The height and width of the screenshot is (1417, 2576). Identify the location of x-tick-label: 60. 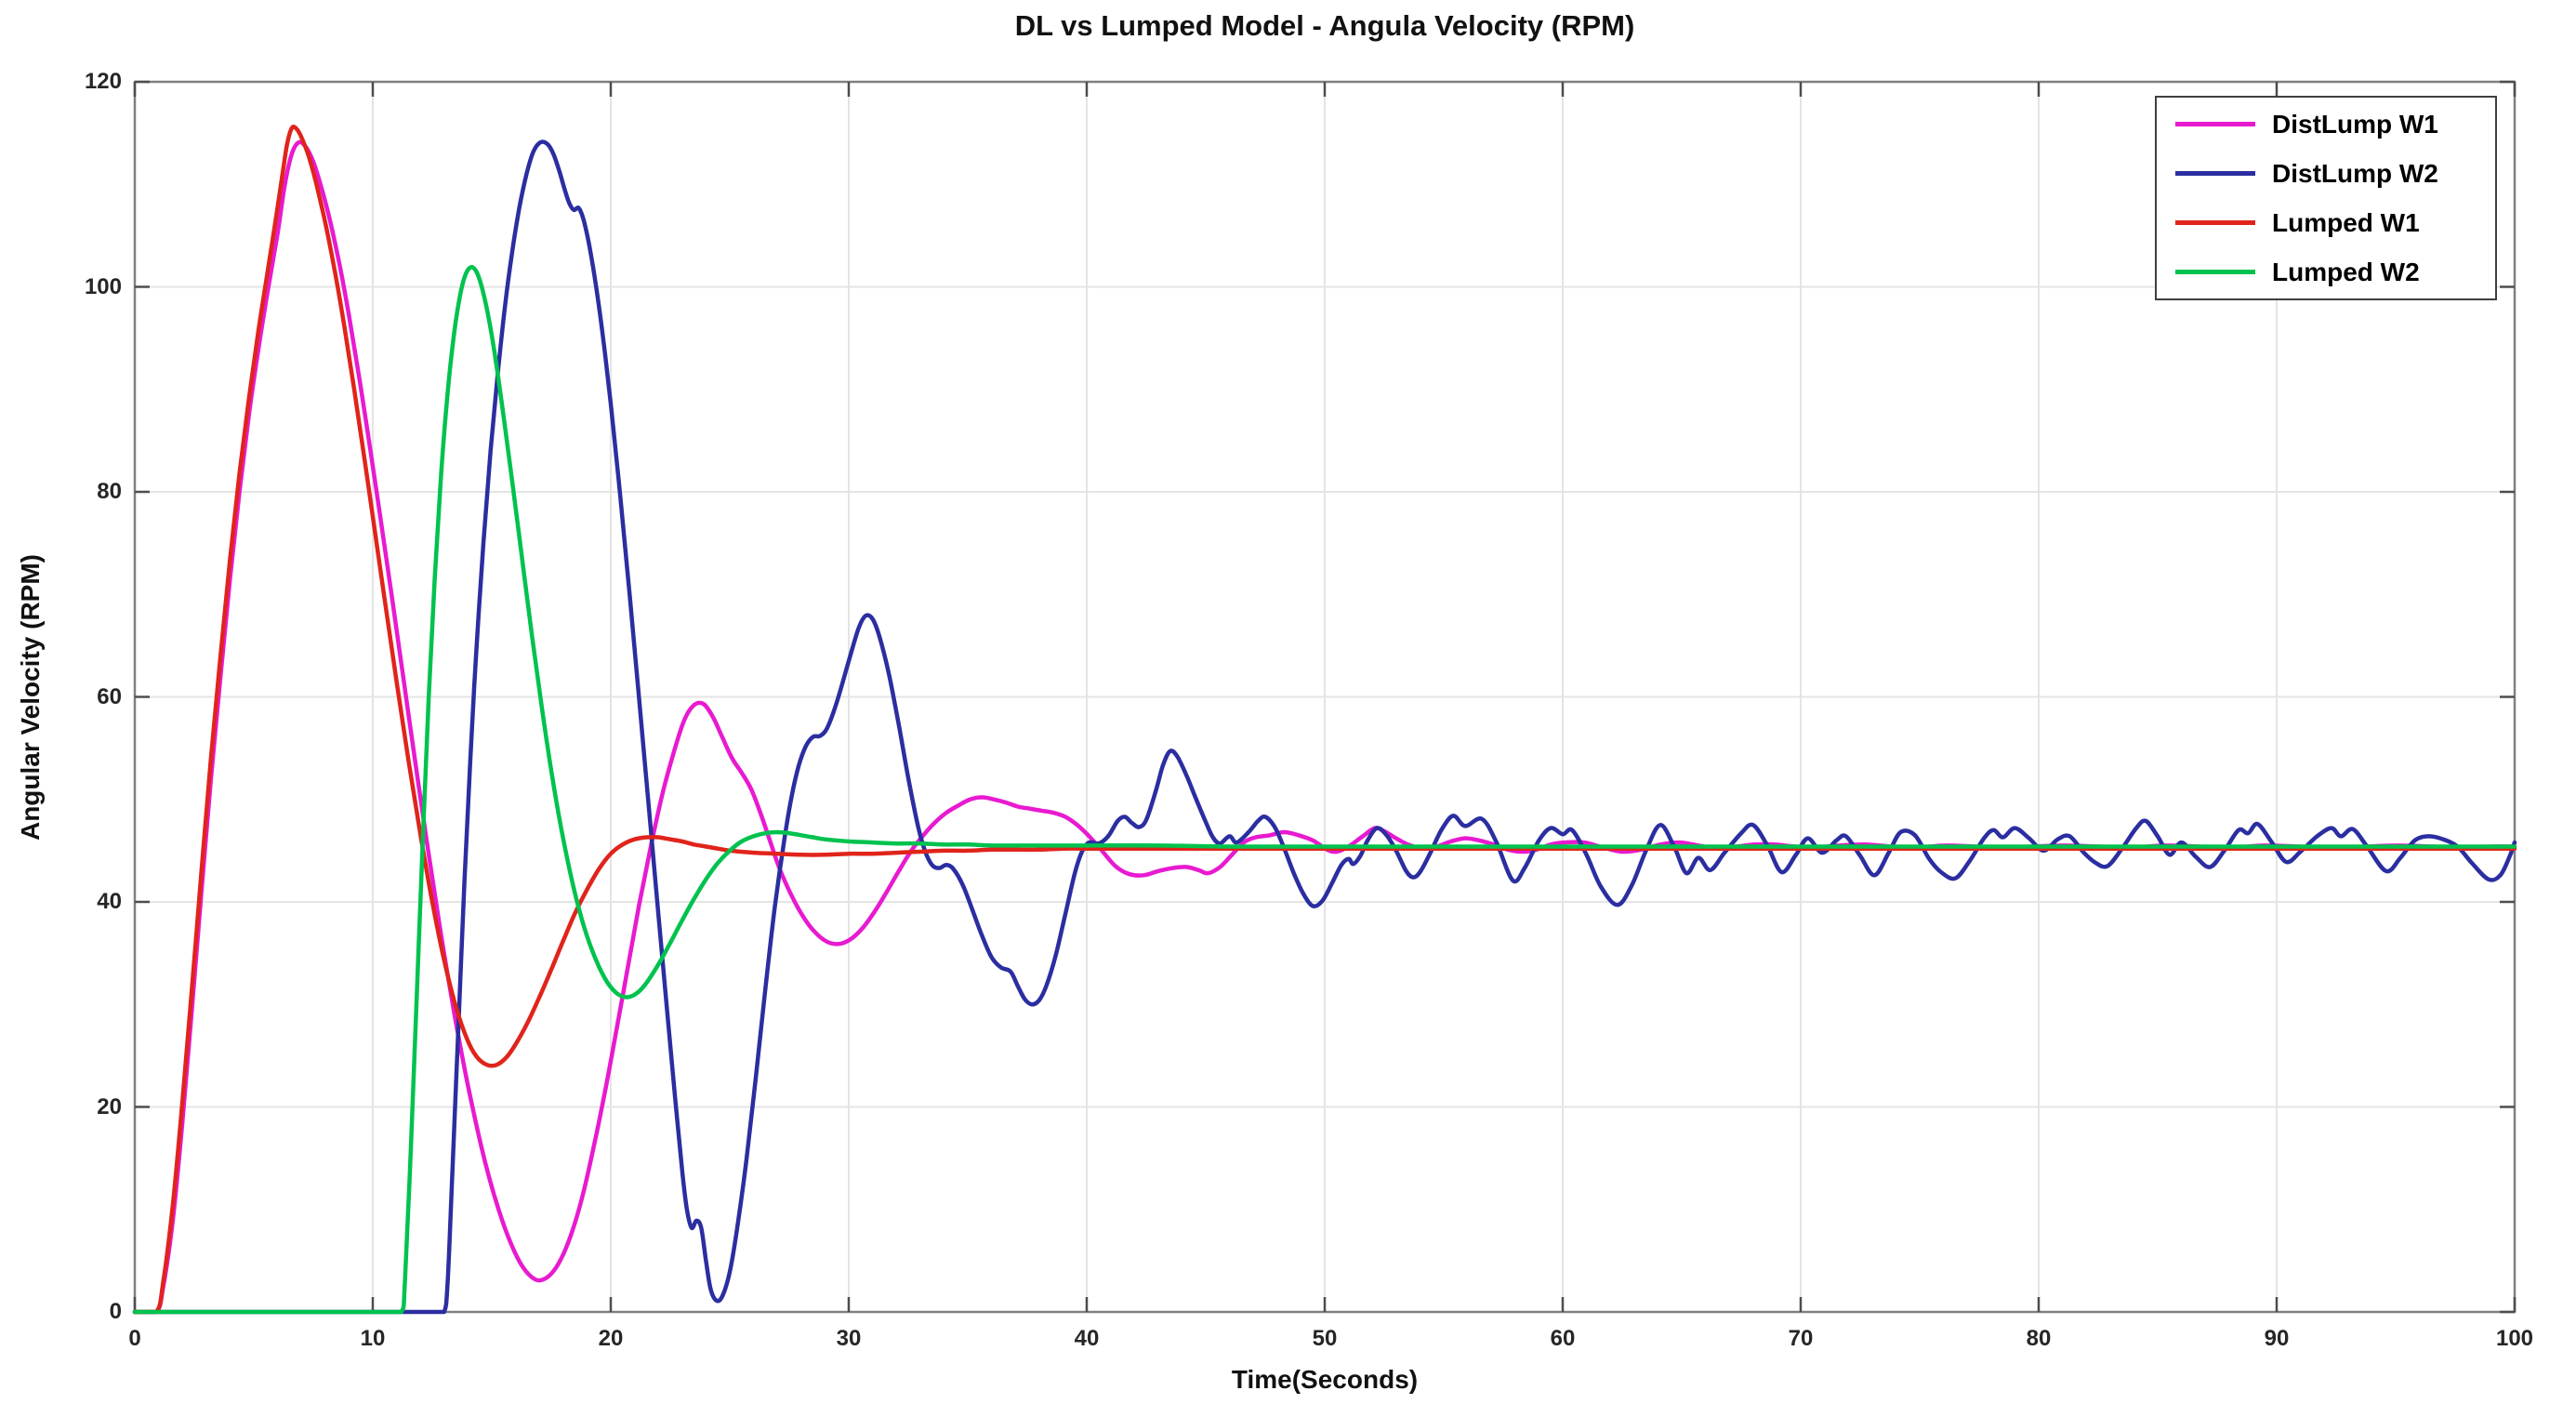
(1563, 1338).